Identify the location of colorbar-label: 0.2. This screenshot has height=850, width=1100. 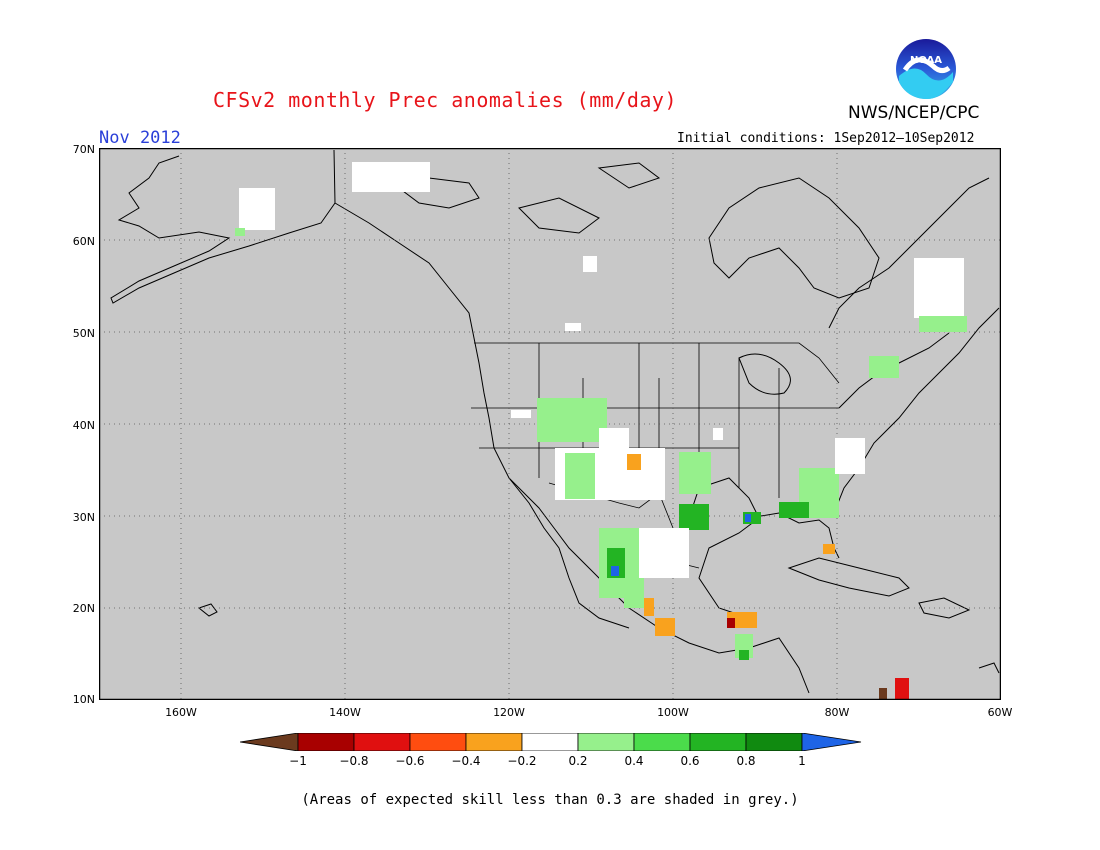
(578, 761).